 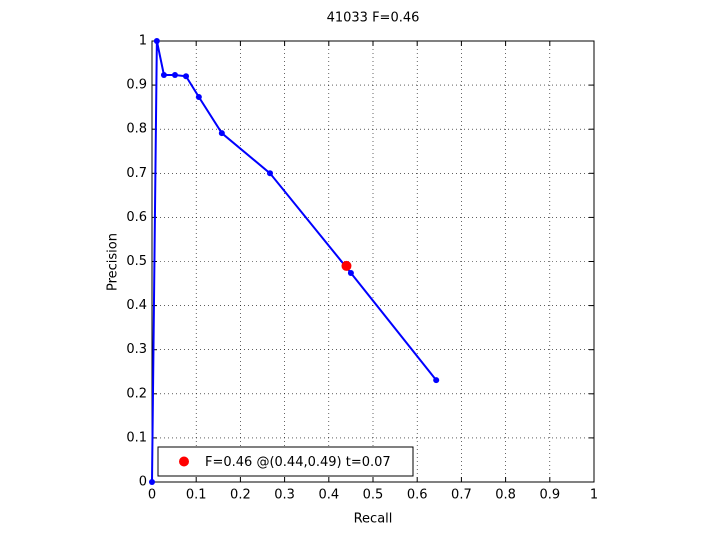 I want to click on x-tick-label: 0.5, so click(x=373, y=495).